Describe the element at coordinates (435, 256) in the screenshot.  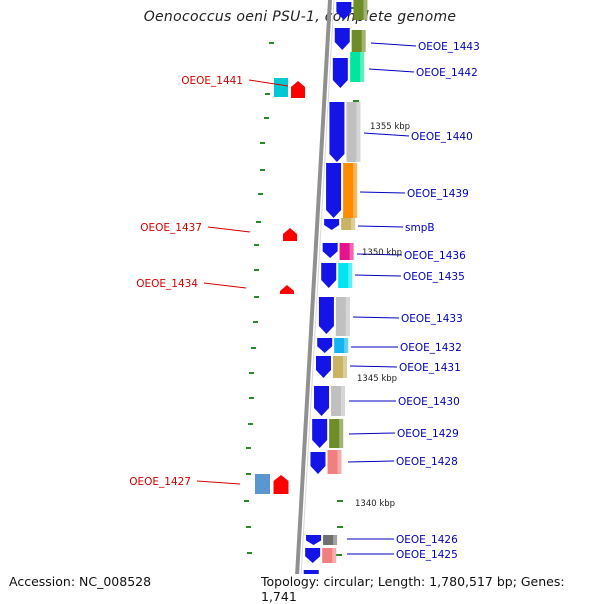
I see `gene-label-OEOE_1436: OEOE_1436` at that location.